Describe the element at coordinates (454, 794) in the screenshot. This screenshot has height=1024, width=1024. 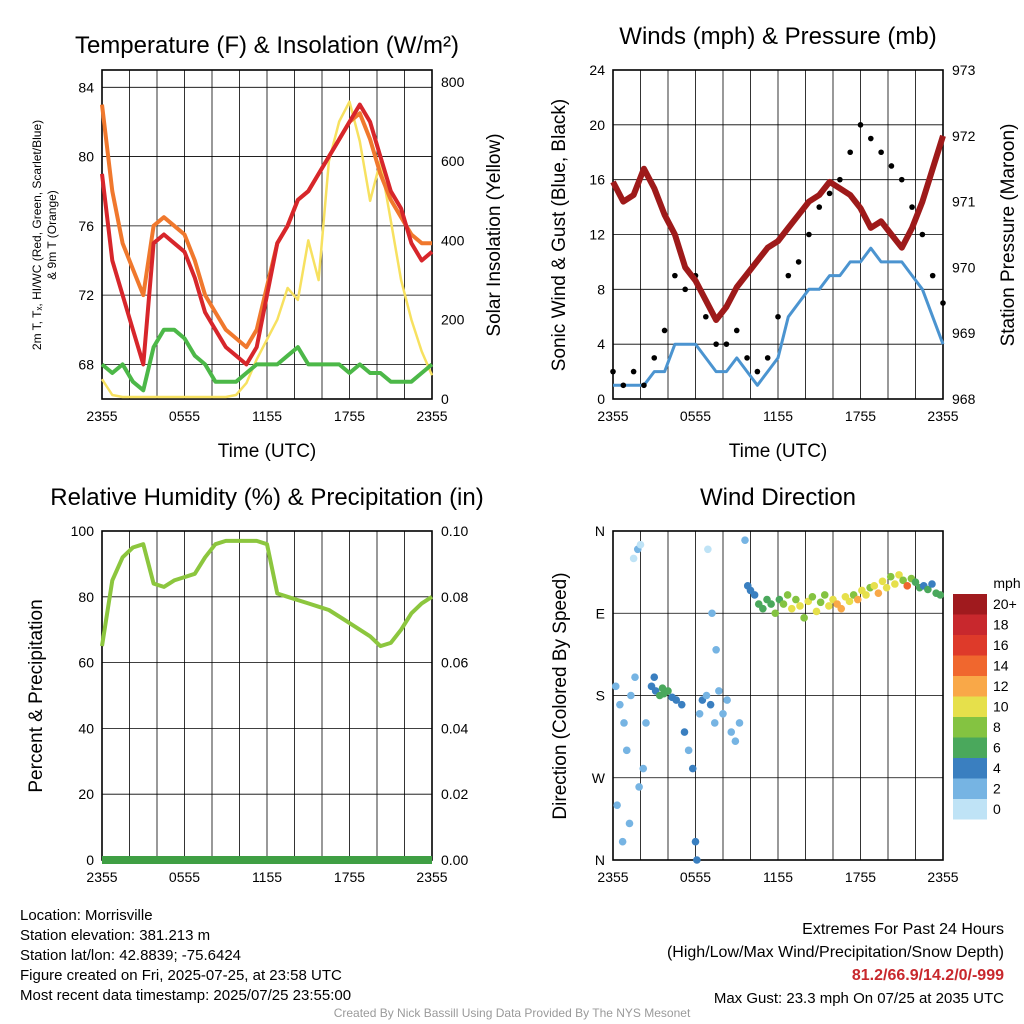
I see `y2-tick-label: 0.02` at that location.